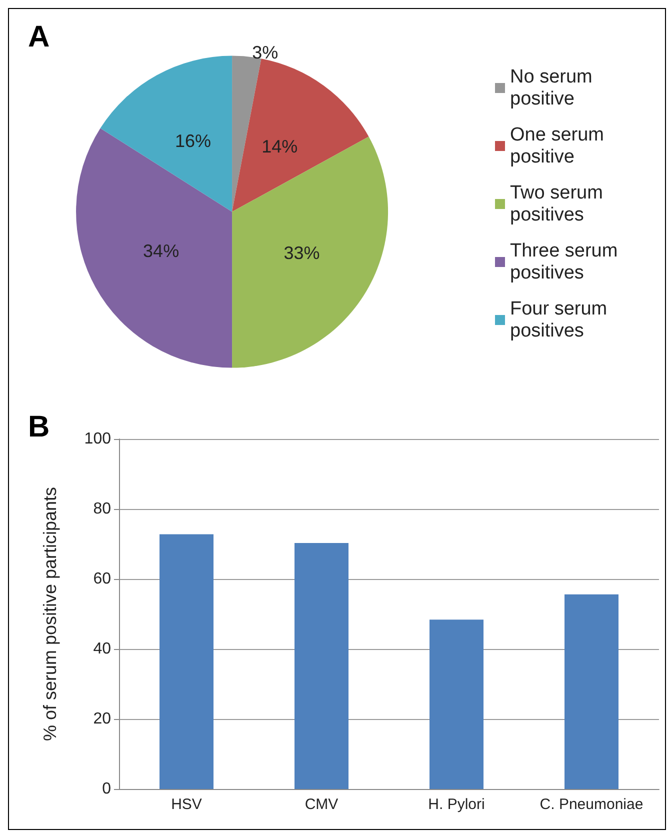  Describe the element at coordinates (102, 719) in the screenshot. I see `y-tick-label: 20` at that location.